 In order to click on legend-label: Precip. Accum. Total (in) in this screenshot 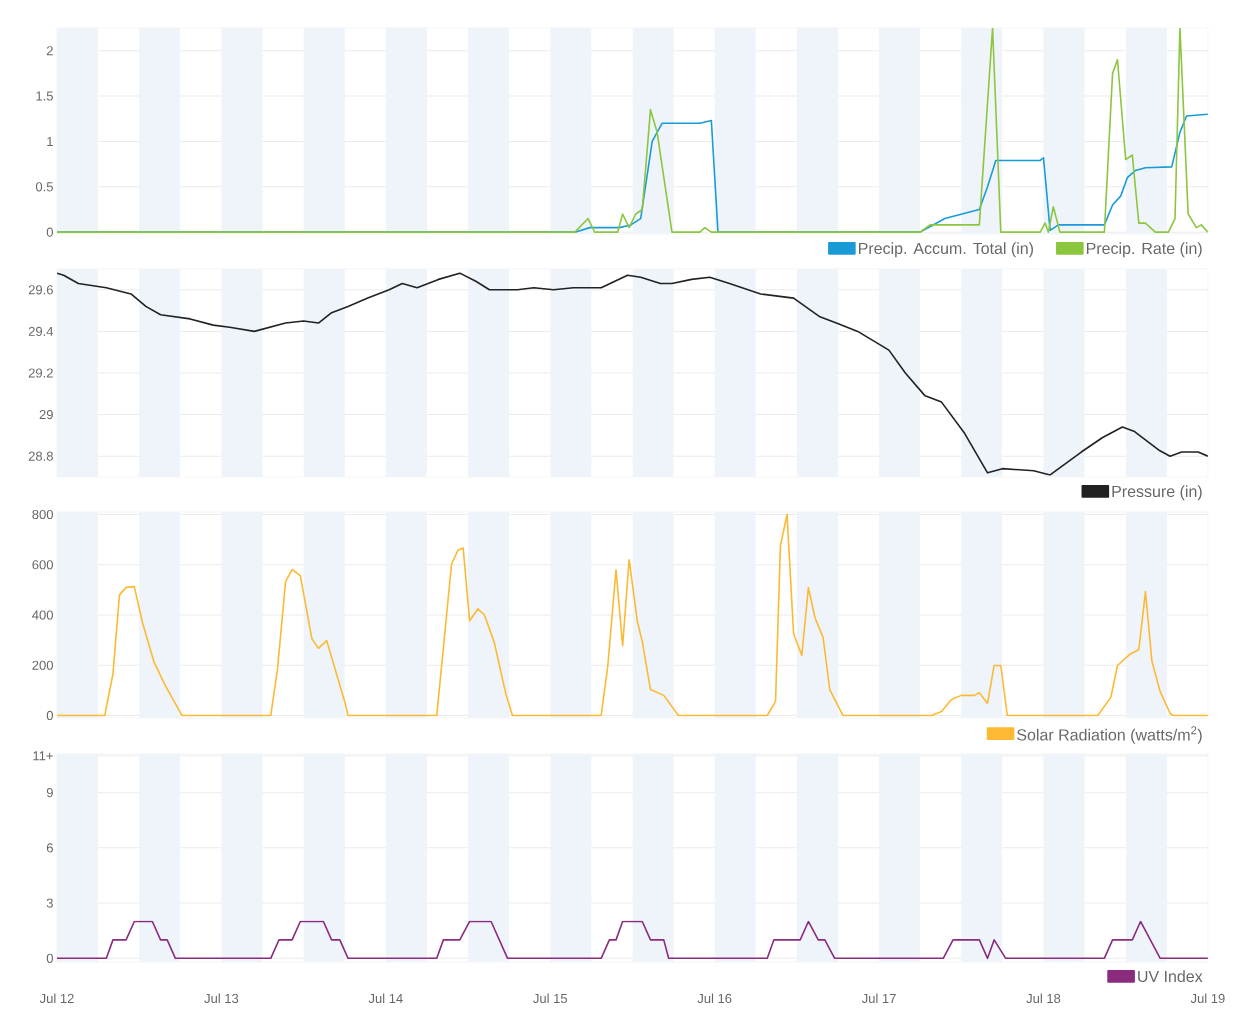, I will do `click(946, 250)`.